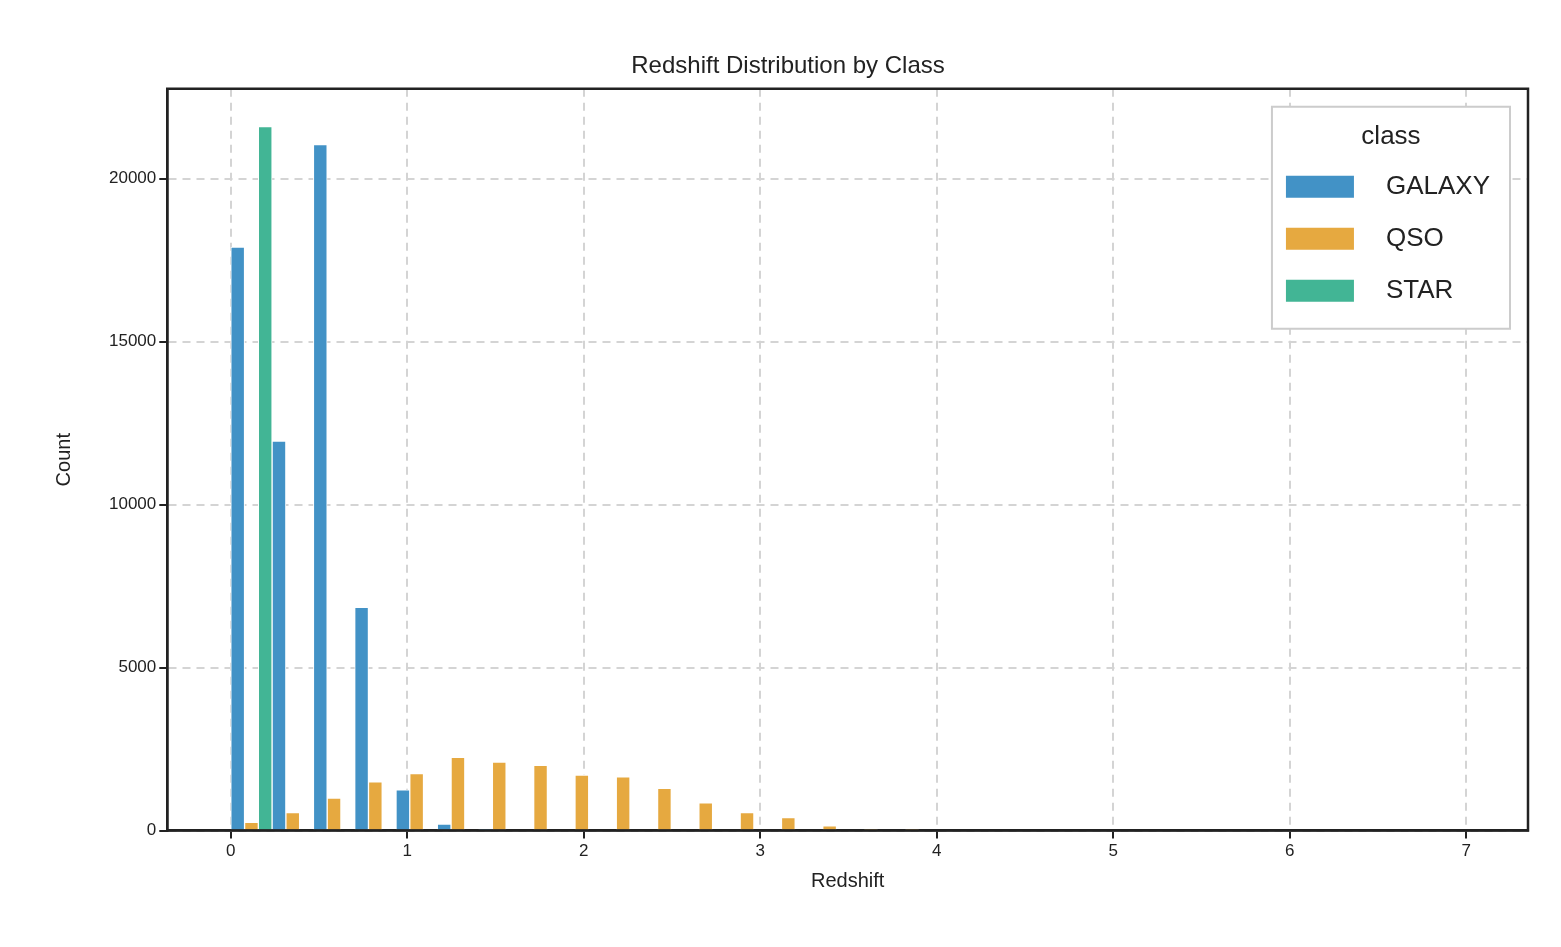  I want to click on legend-title: class, so click(1391, 134).